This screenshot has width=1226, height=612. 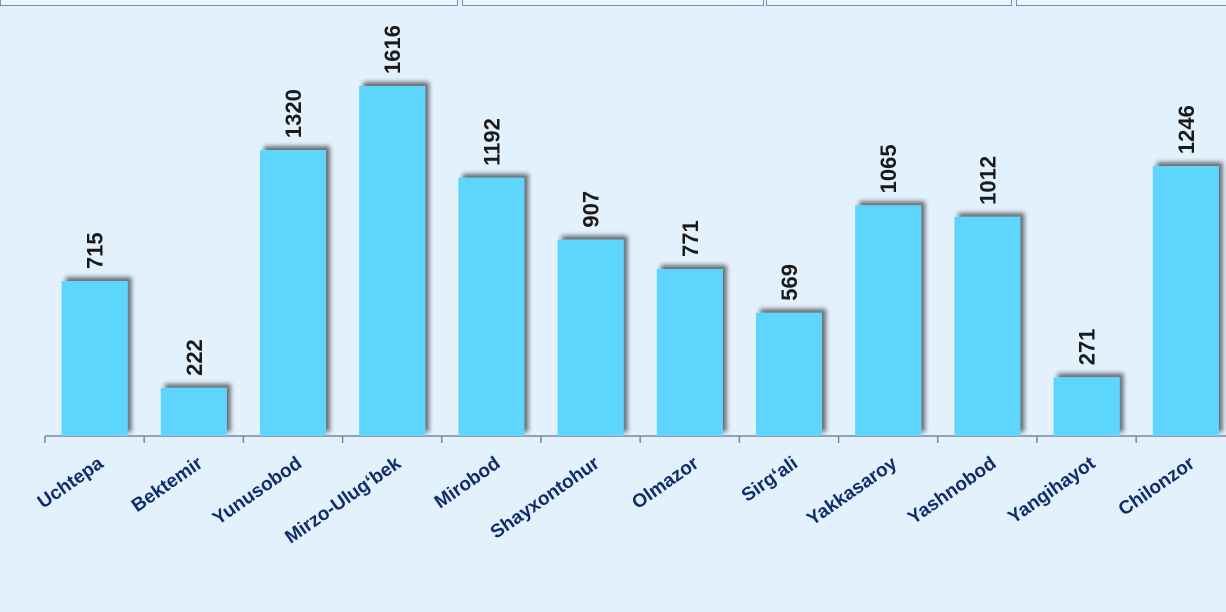 What do you see at coordinates (293, 293) in the screenshot?
I see `bar-yunusobod` at bounding box center [293, 293].